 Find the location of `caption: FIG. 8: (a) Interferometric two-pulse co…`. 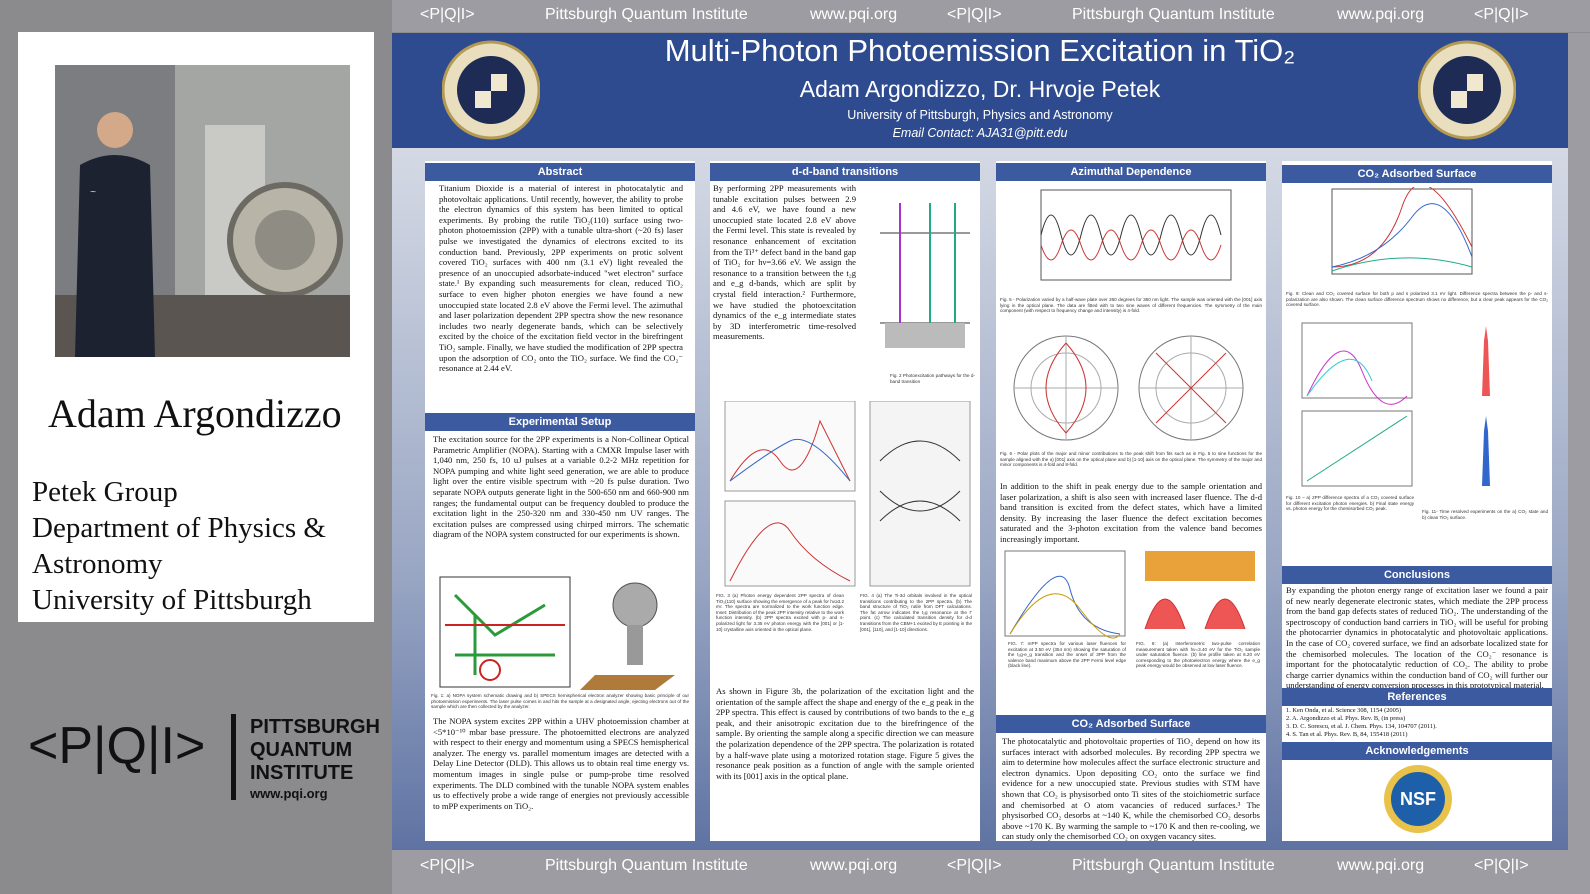

caption: FIG. 8: (a) Interferometric two-pulse co… is located at coordinates (1198, 655).